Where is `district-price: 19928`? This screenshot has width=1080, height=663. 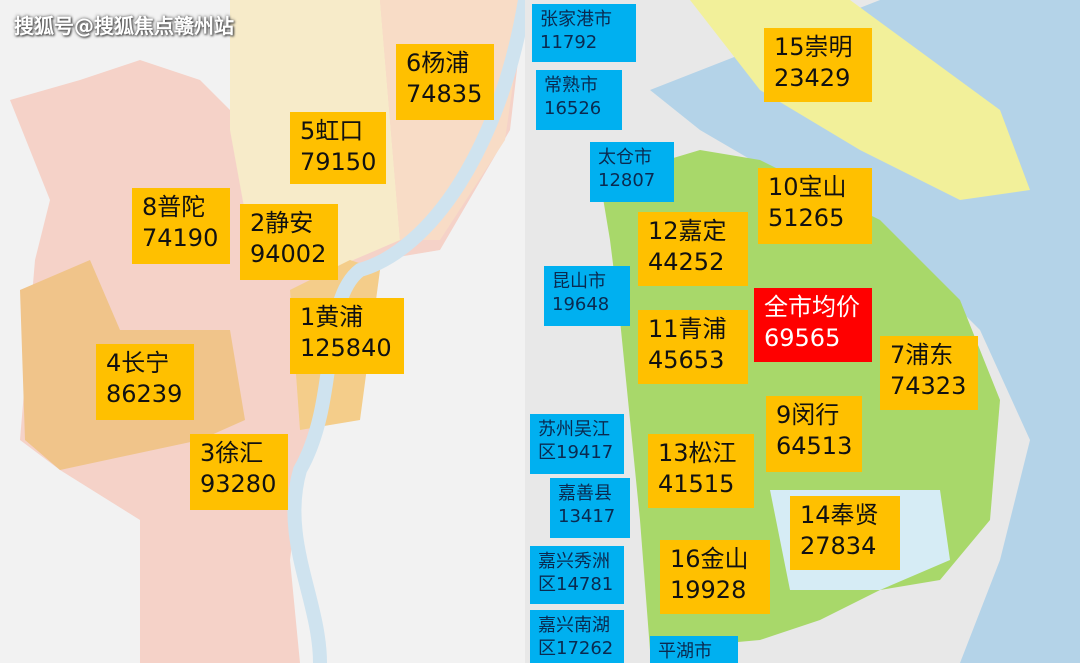 district-price: 19928 is located at coordinates (708, 590).